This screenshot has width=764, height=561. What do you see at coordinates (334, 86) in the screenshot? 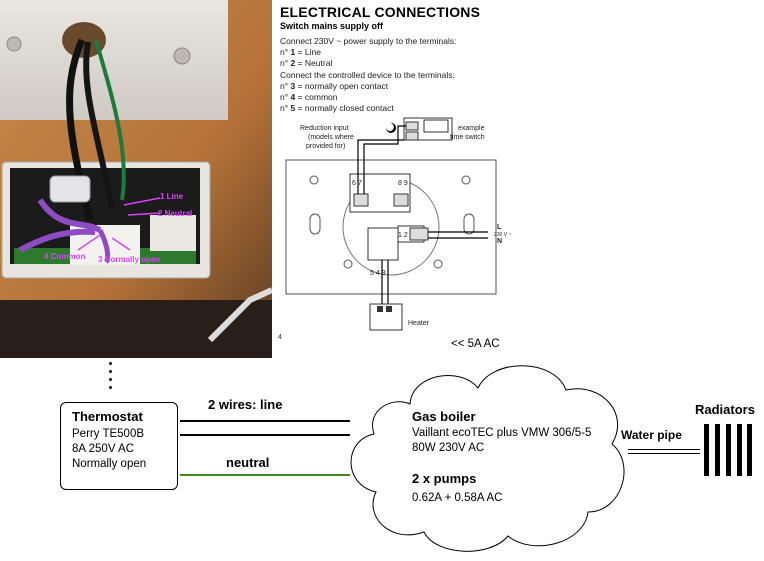
I see `manual-line-terminal-3: n° 3 = normally open contact` at bounding box center [334, 86].